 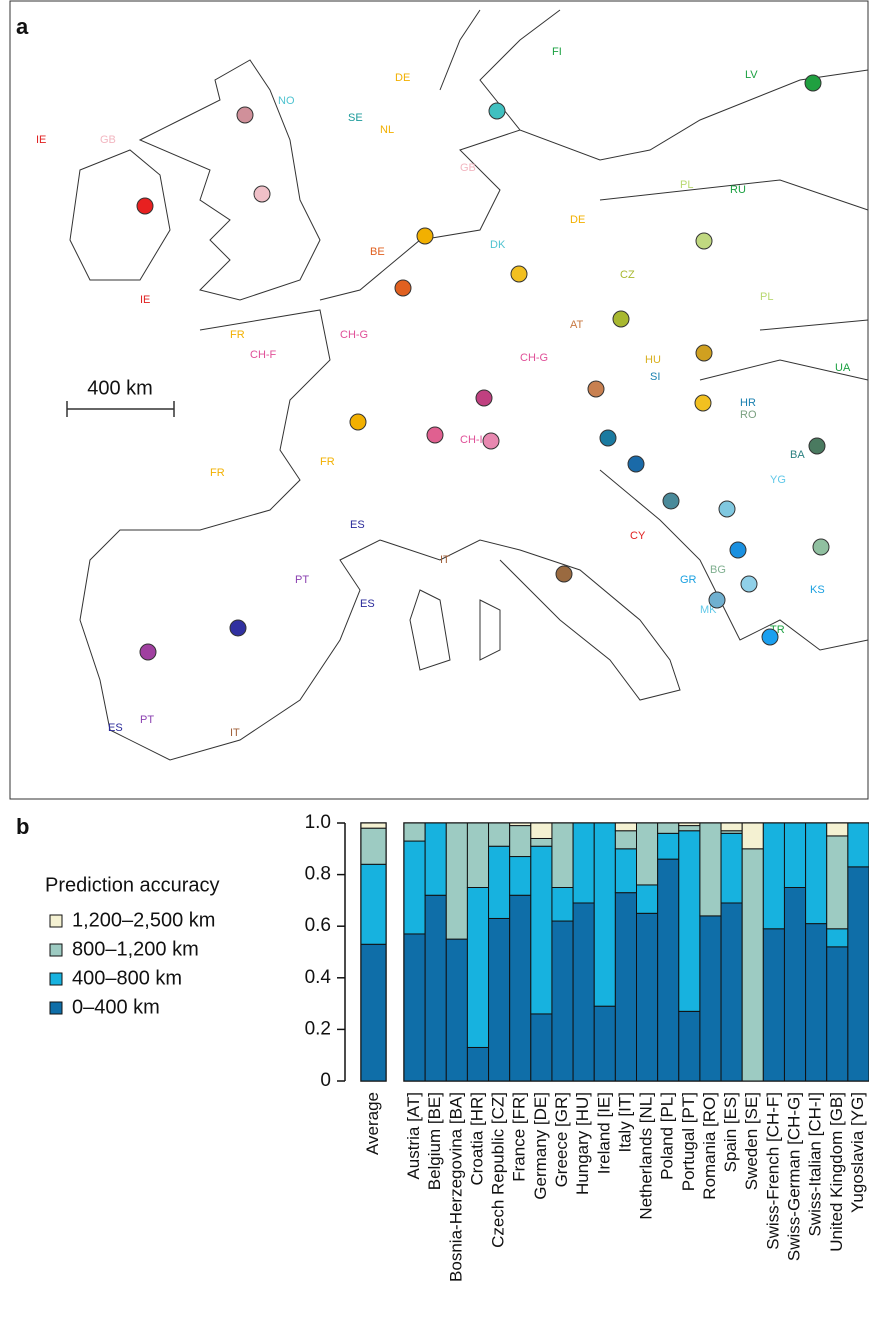 I want to click on map-label: BG, so click(x=718, y=570).